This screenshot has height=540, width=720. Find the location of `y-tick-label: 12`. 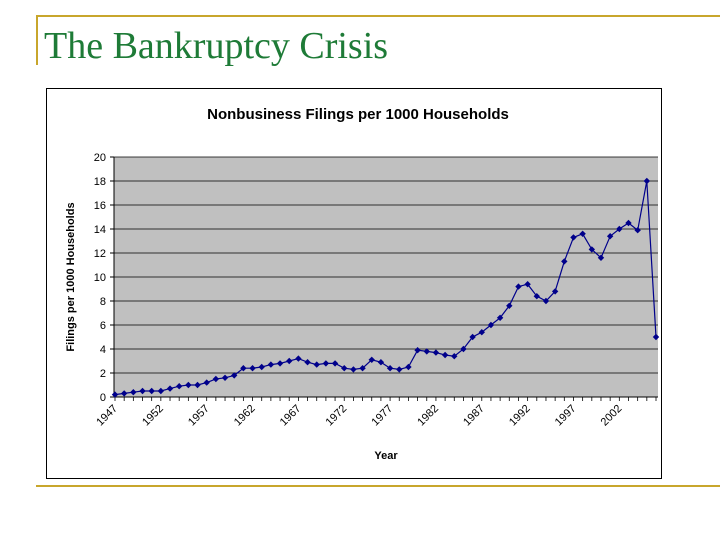

y-tick-label: 12 is located at coordinates (100, 254).